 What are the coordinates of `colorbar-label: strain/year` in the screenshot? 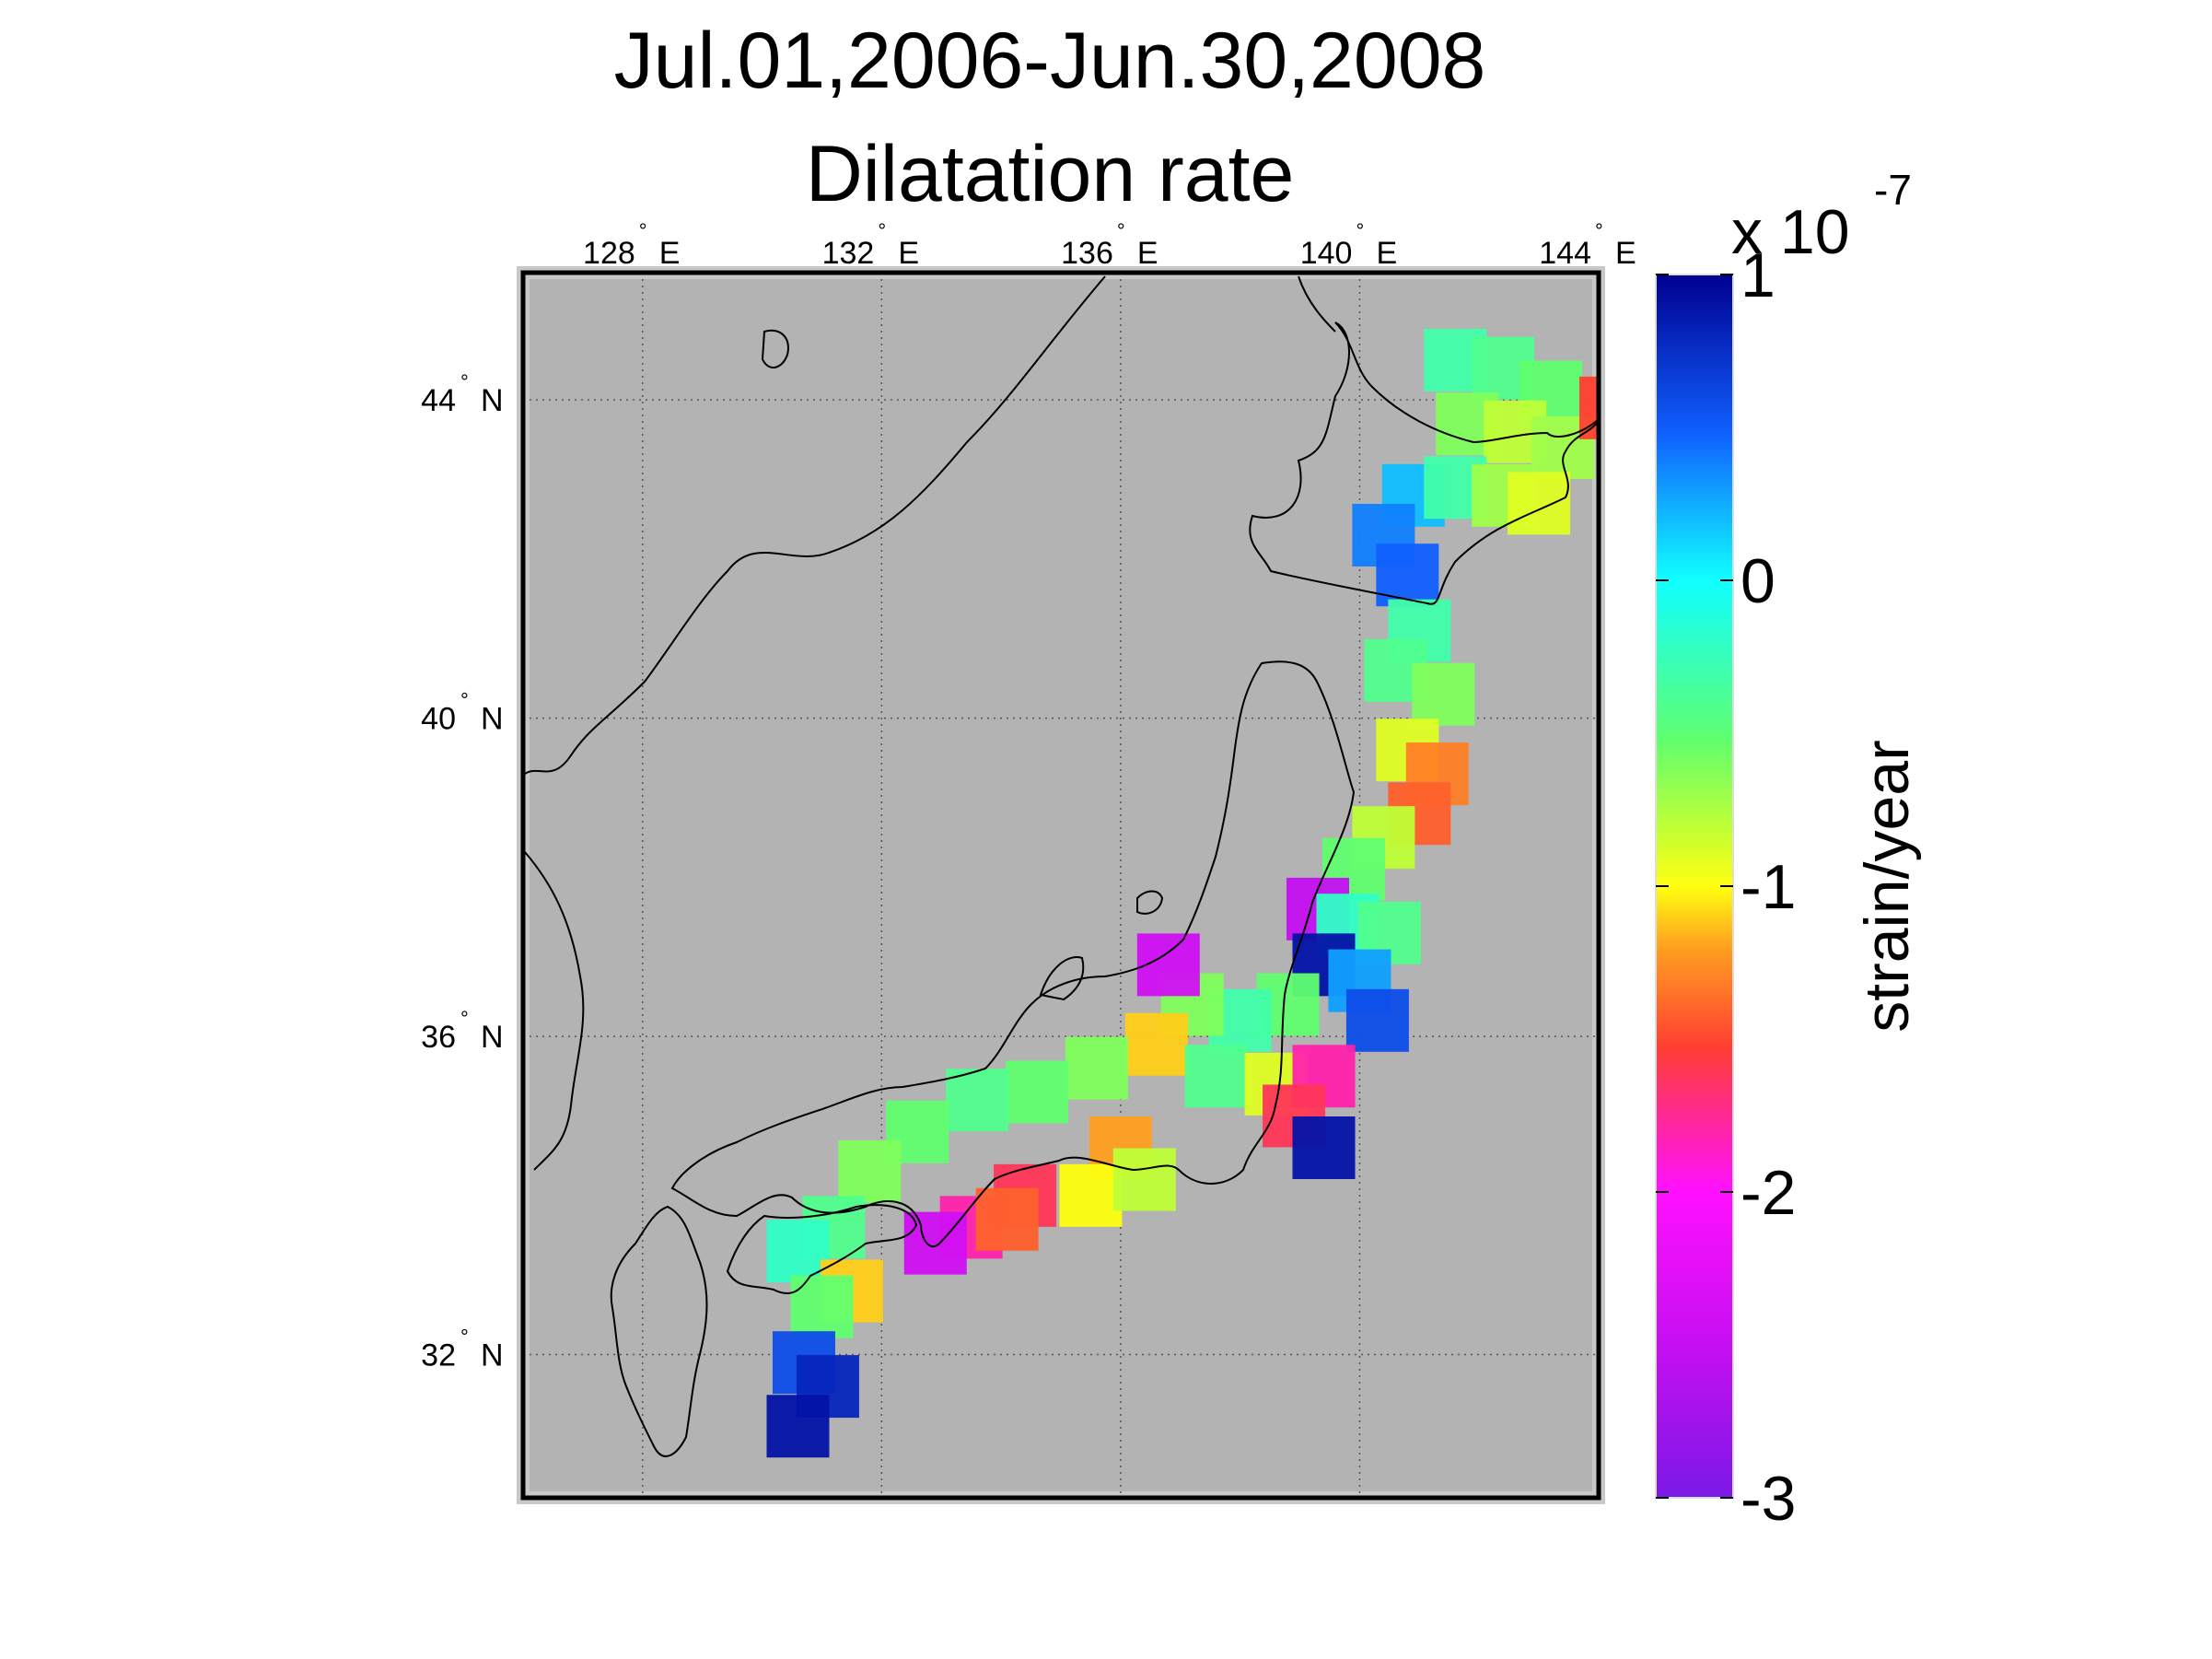 It's located at (1887, 886).